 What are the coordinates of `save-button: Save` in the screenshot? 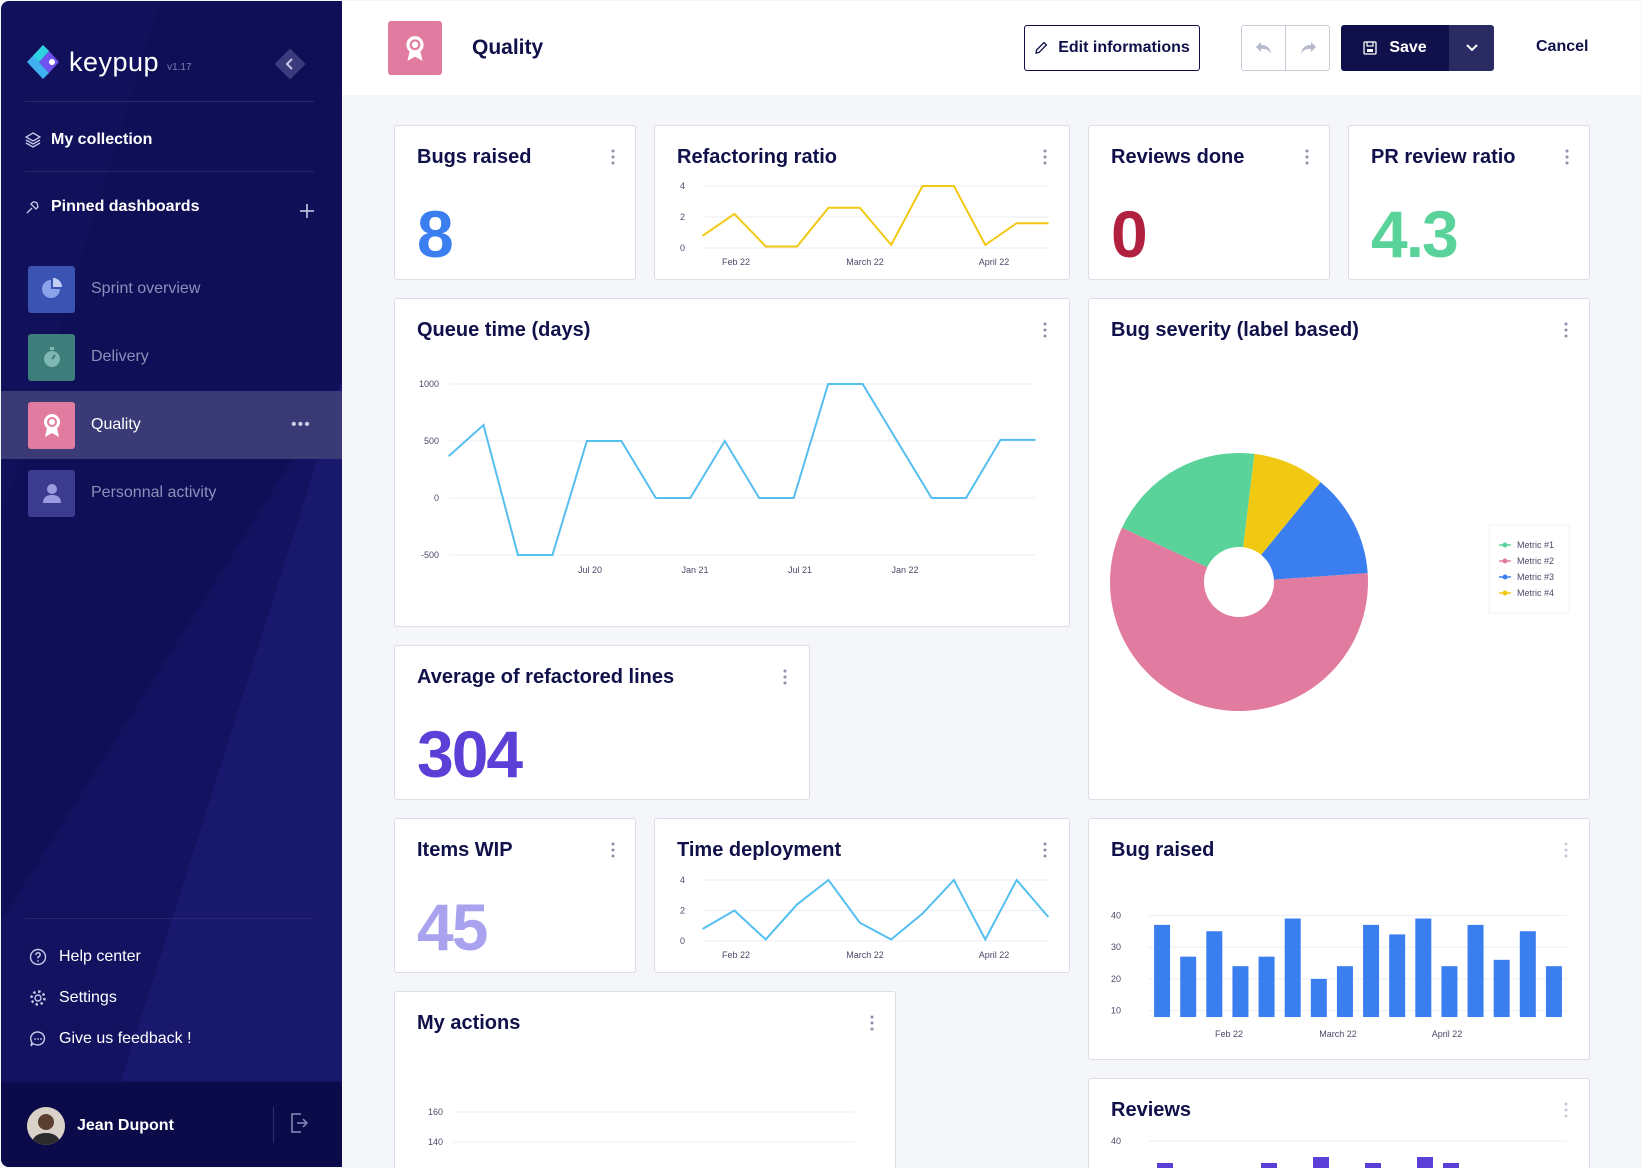 It's located at (1395, 48).